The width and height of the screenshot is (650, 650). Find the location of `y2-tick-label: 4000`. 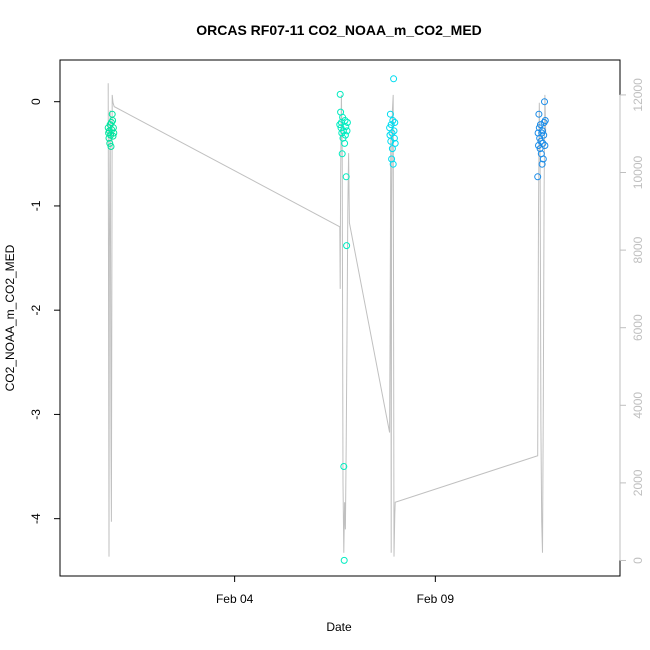

y2-tick-label: 4000 is located at coordinates (638, 405).